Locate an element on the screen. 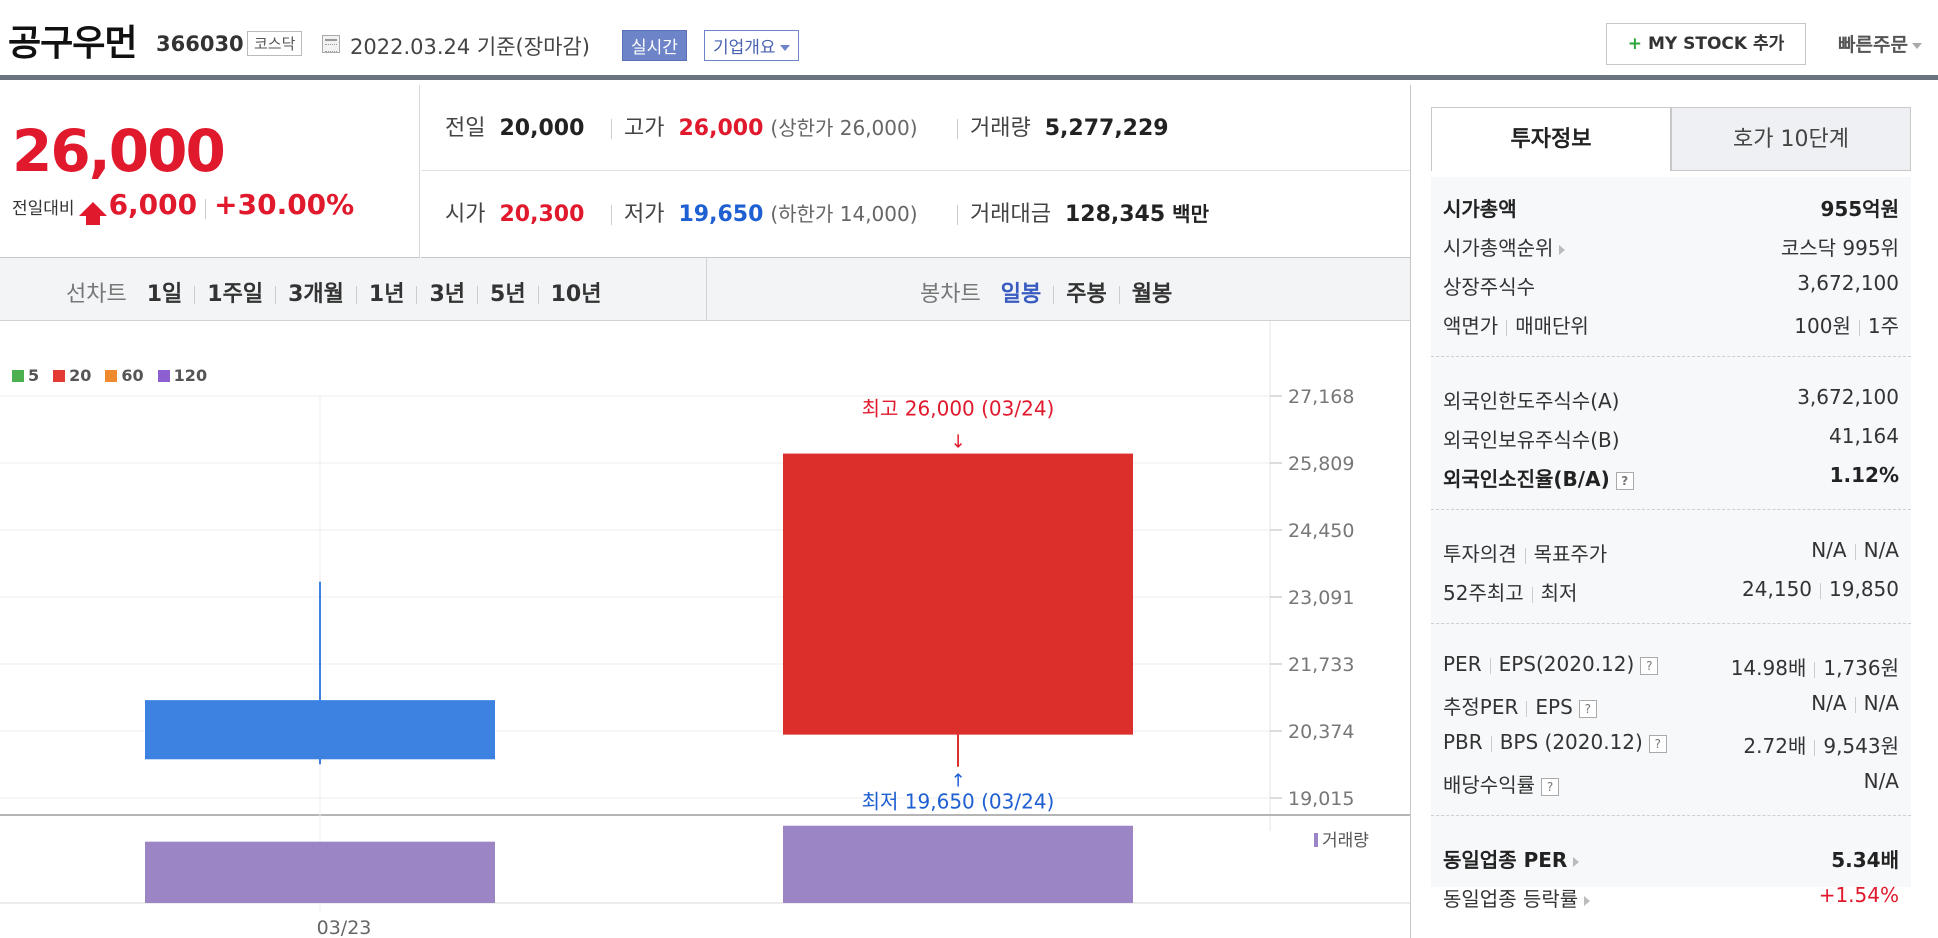 This screenshot has width=1938, height=938. info-row: 상장주식수 3,672,100 is located at coordinates (1671, 284).